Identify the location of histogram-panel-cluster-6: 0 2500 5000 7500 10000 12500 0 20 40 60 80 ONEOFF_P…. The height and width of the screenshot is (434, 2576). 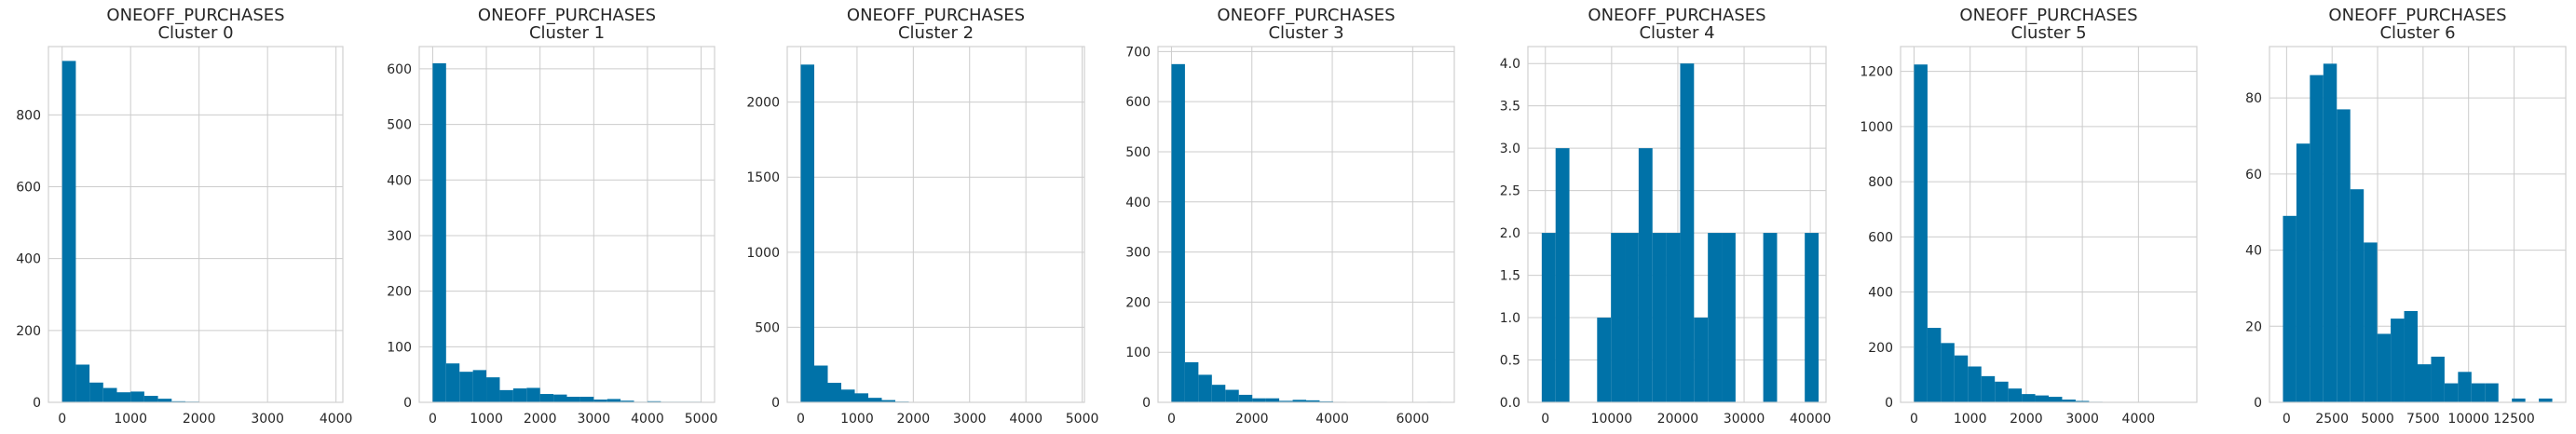
(2406, 216).